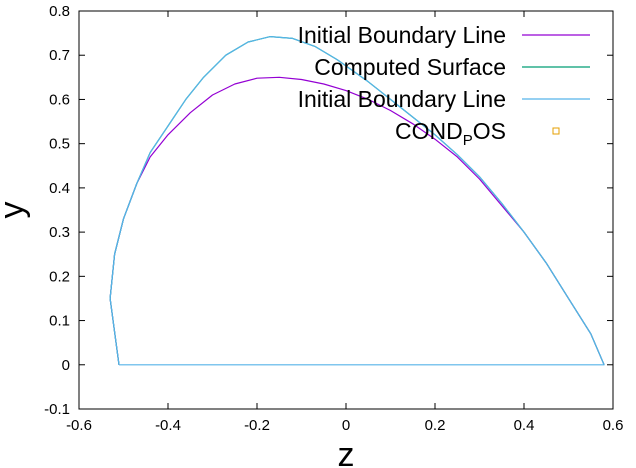 The height and width of the screenshot is (468, 636). Describe the element at coordinates (15, 210) in the screenshot. I see `y-axis-label: y` at that location.